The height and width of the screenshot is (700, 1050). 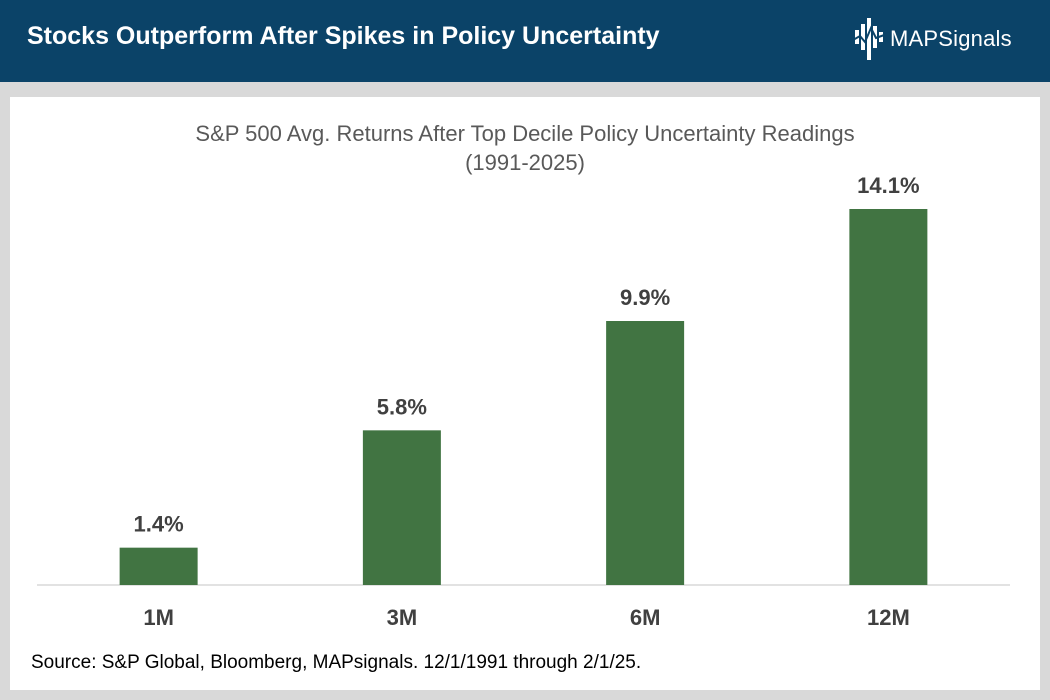 What do you see at coordinates (888, 617) in the screenshot?
I see `x-tick-label-12m: 12M` at bounding box center [888, 617].